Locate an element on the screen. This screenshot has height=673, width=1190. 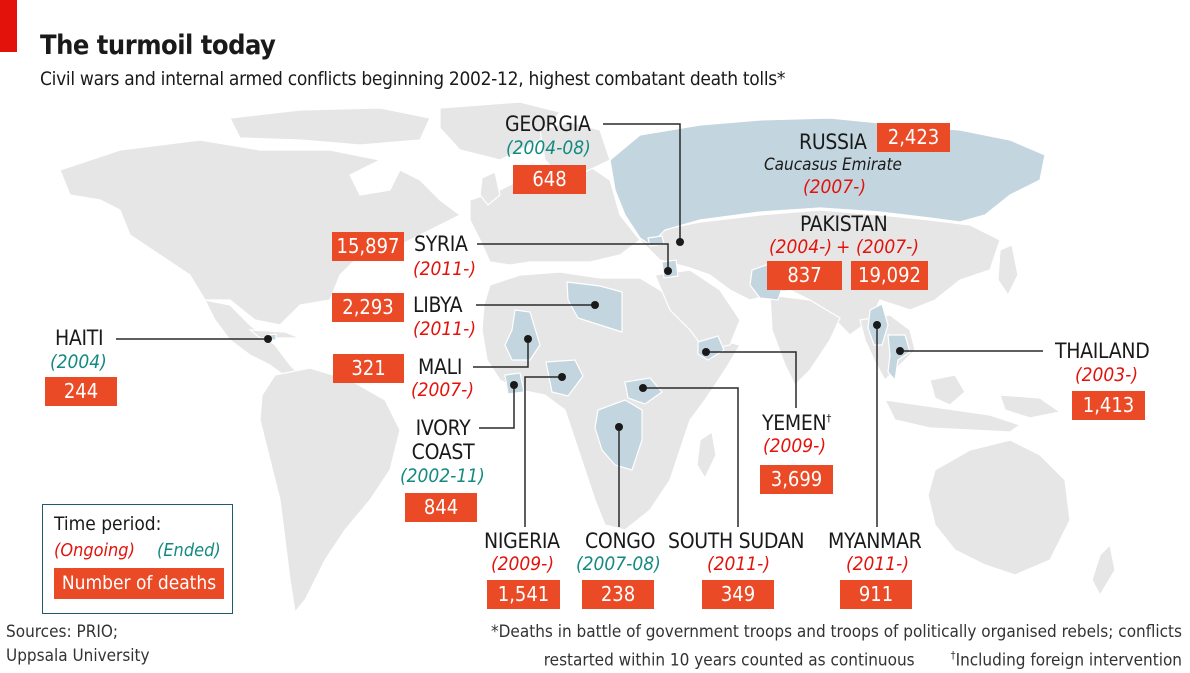
congo-dot is located at coordinates (619, 427).